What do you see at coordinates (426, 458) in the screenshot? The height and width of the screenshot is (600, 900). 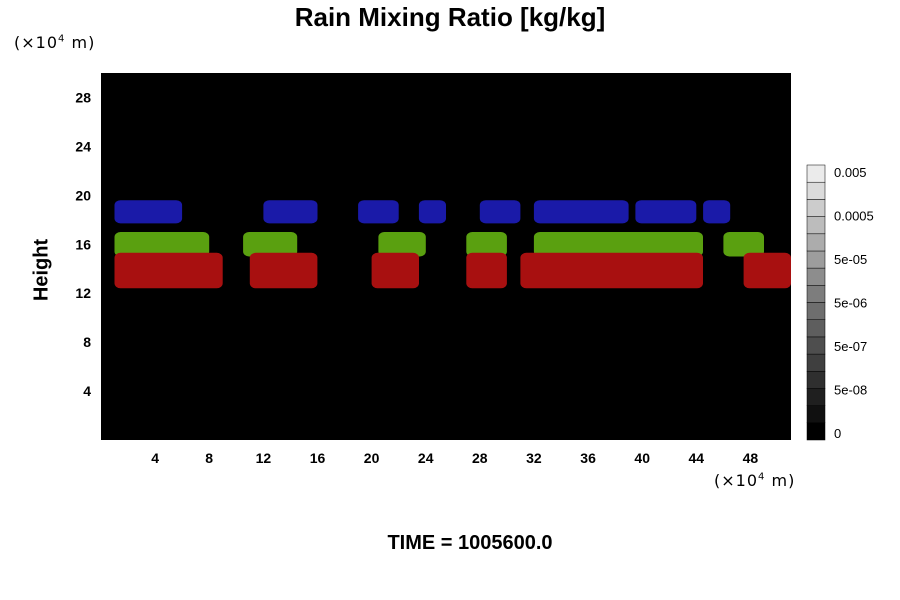 I see `x-tick-label: 24` at bounding box center [426, 458].